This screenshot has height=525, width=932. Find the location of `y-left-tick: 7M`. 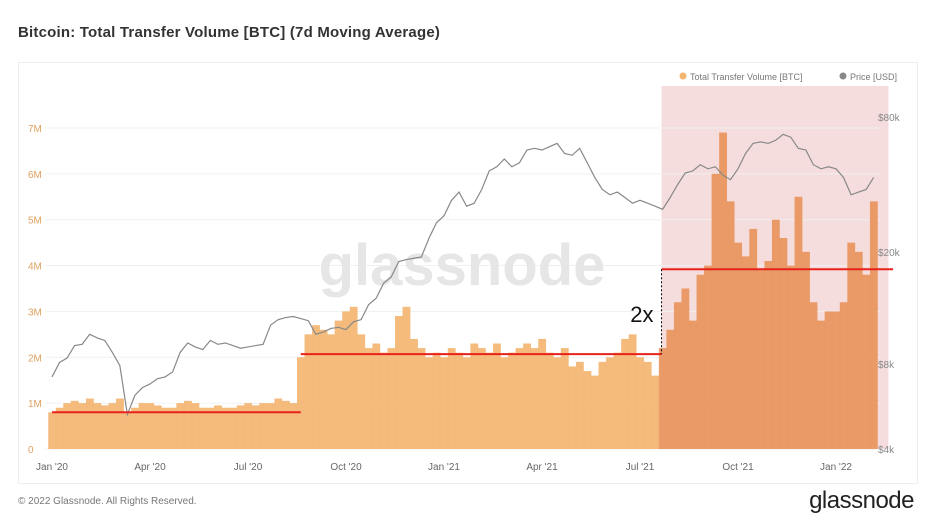

y-left-tick: 7M is located at coordinates (35, 129).